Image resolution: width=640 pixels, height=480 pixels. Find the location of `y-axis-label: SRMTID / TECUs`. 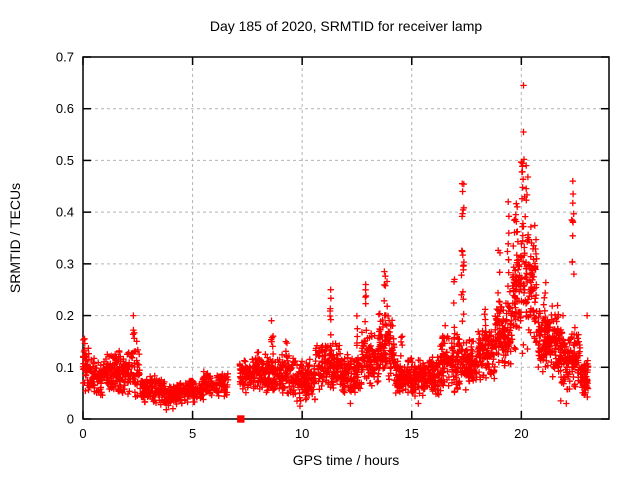

y-axis-label: SRMTID / TECUs is located at coordinates (15, 238).